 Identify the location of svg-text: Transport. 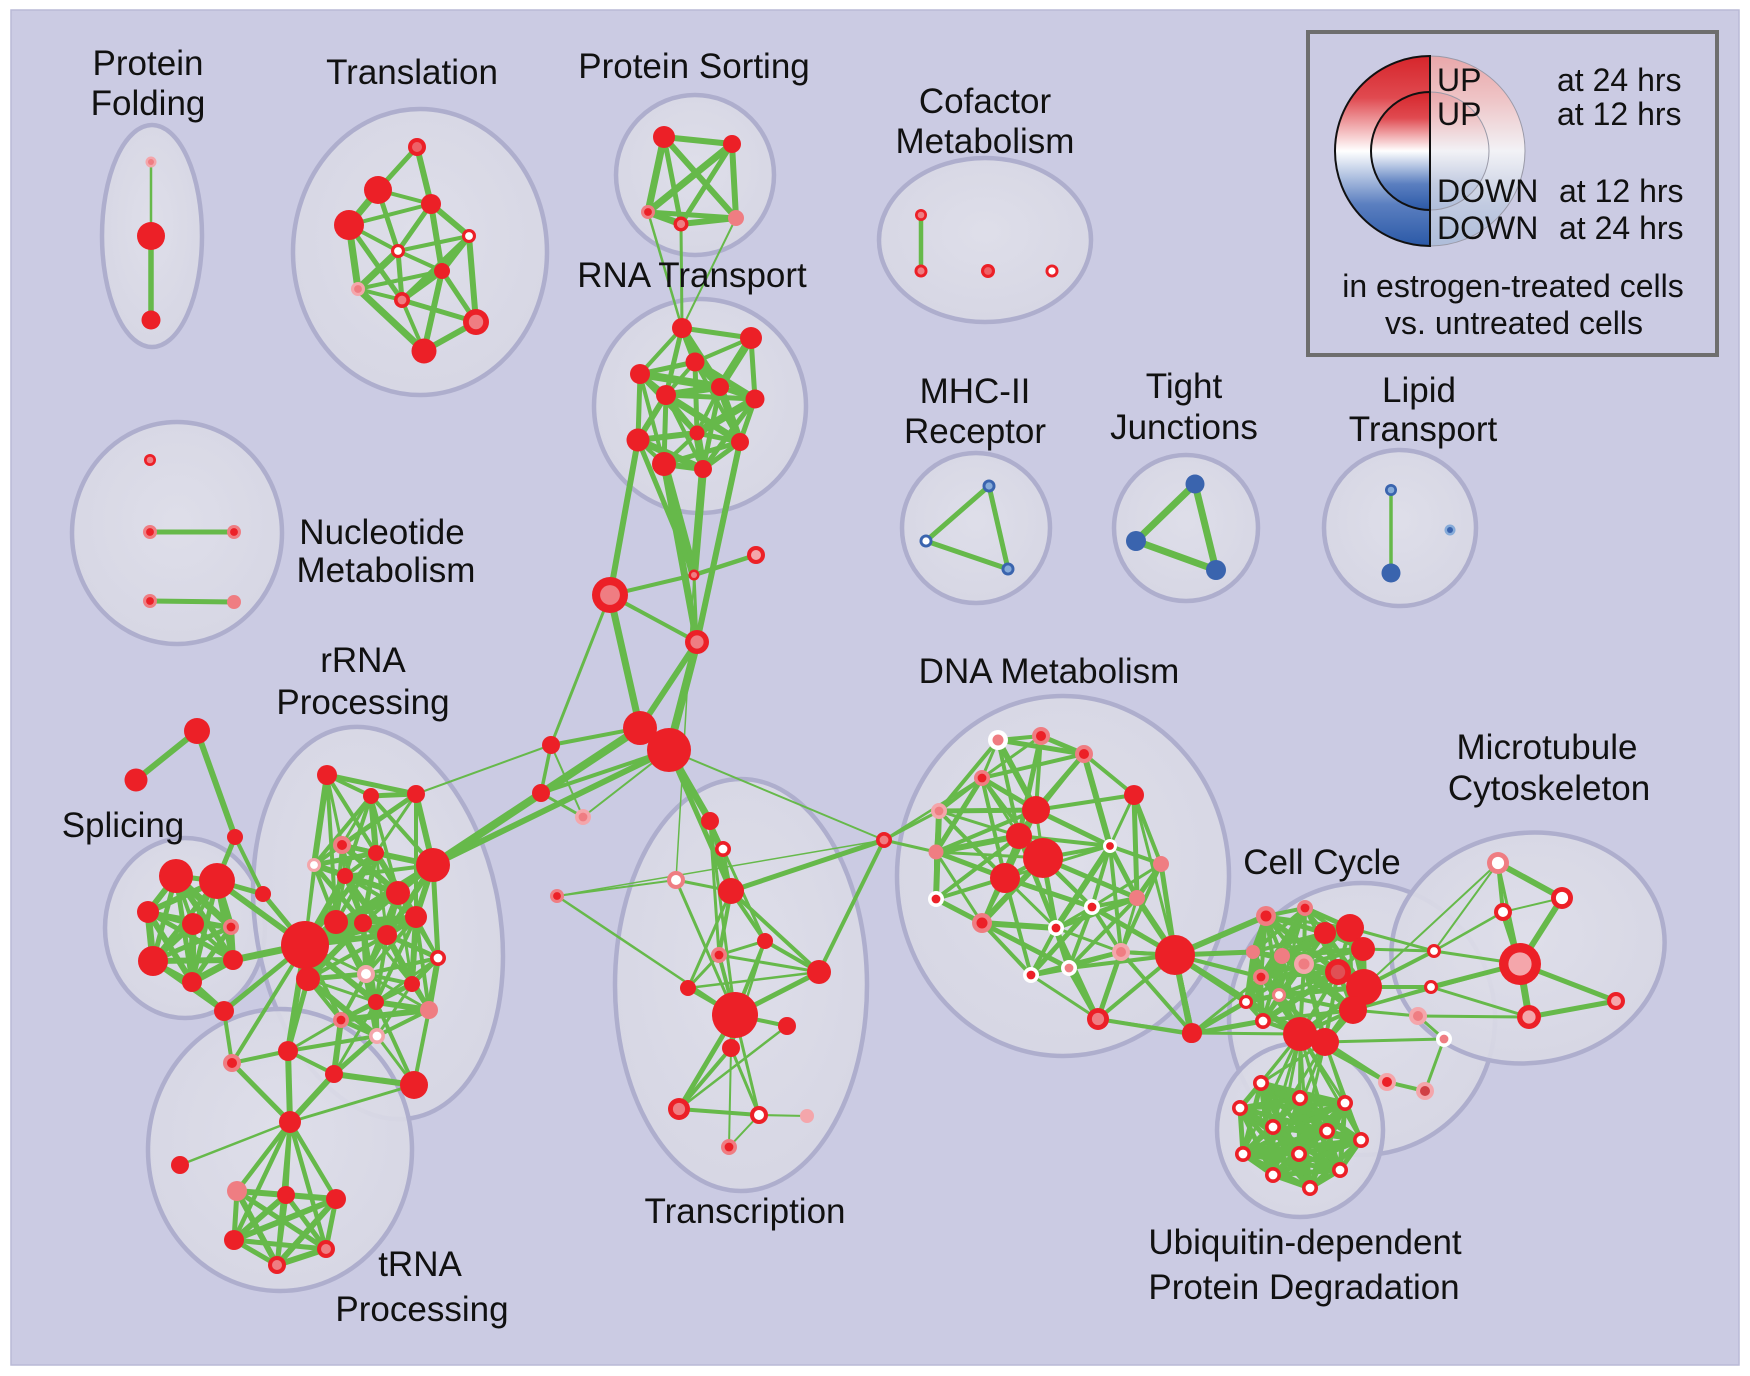
(1423, 429).